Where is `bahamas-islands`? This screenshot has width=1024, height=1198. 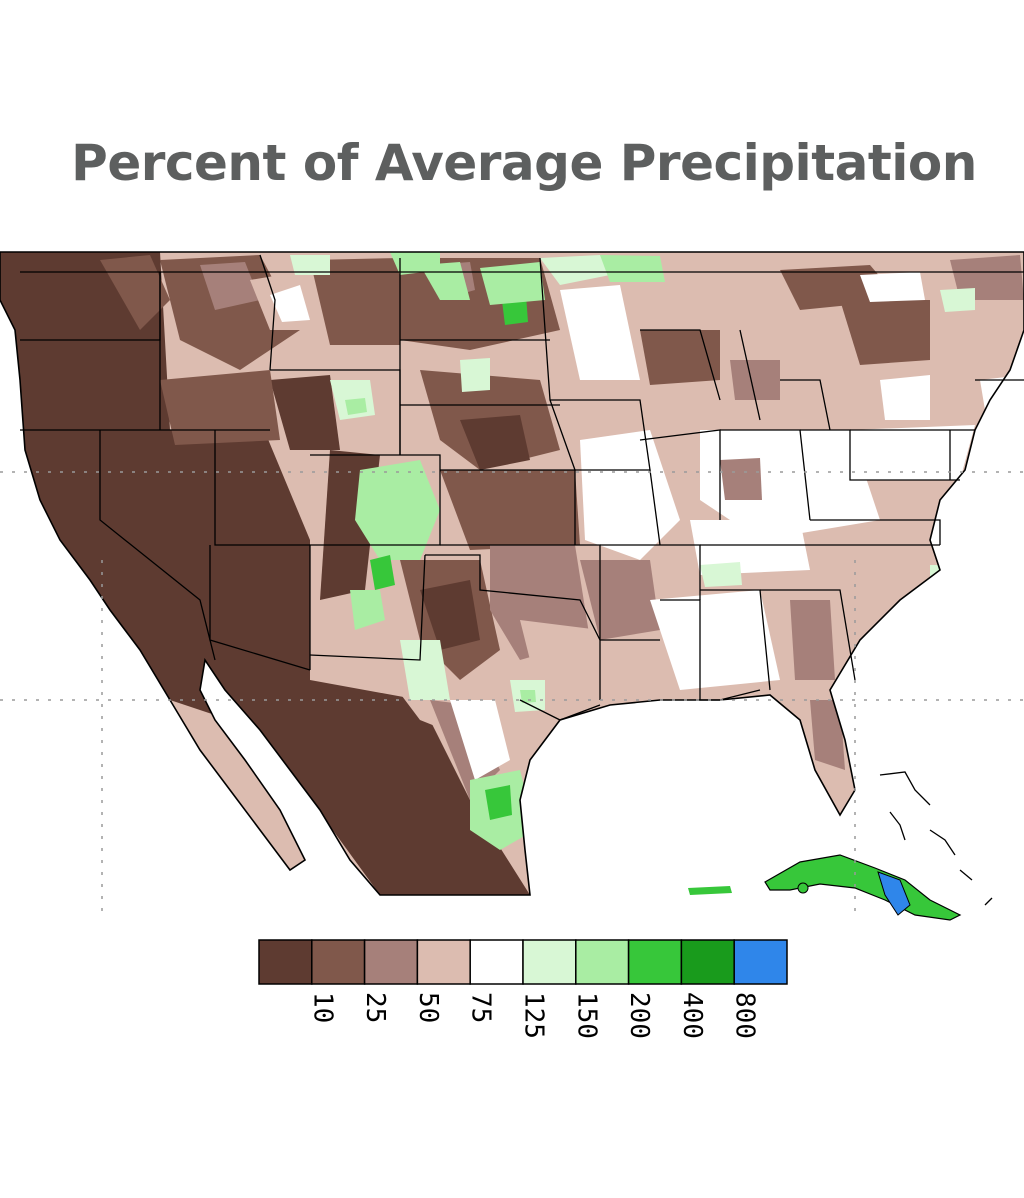 bahamas-islands is located at coordinates (936, 838).